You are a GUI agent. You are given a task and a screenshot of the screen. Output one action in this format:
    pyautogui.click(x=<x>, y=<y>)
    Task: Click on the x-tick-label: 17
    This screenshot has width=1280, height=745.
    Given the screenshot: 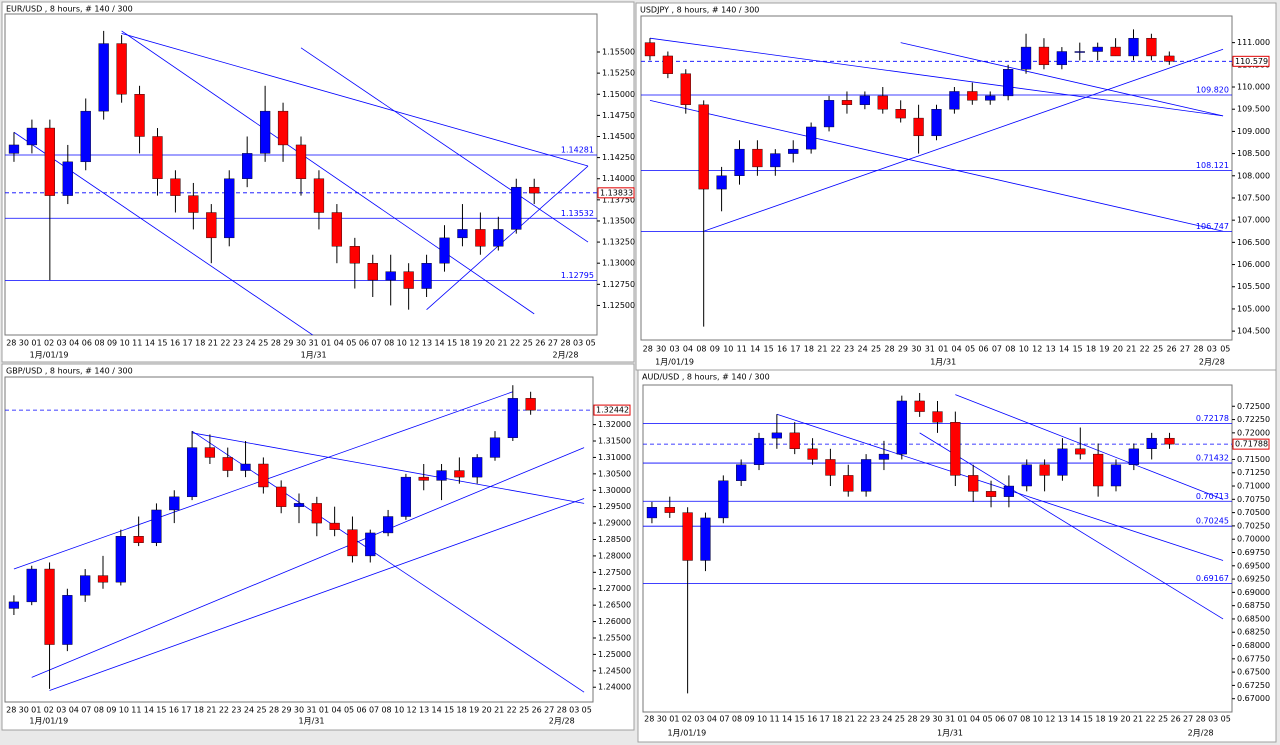 What is the action you would take?
    pyautogui.click(x=188, y=343)
    